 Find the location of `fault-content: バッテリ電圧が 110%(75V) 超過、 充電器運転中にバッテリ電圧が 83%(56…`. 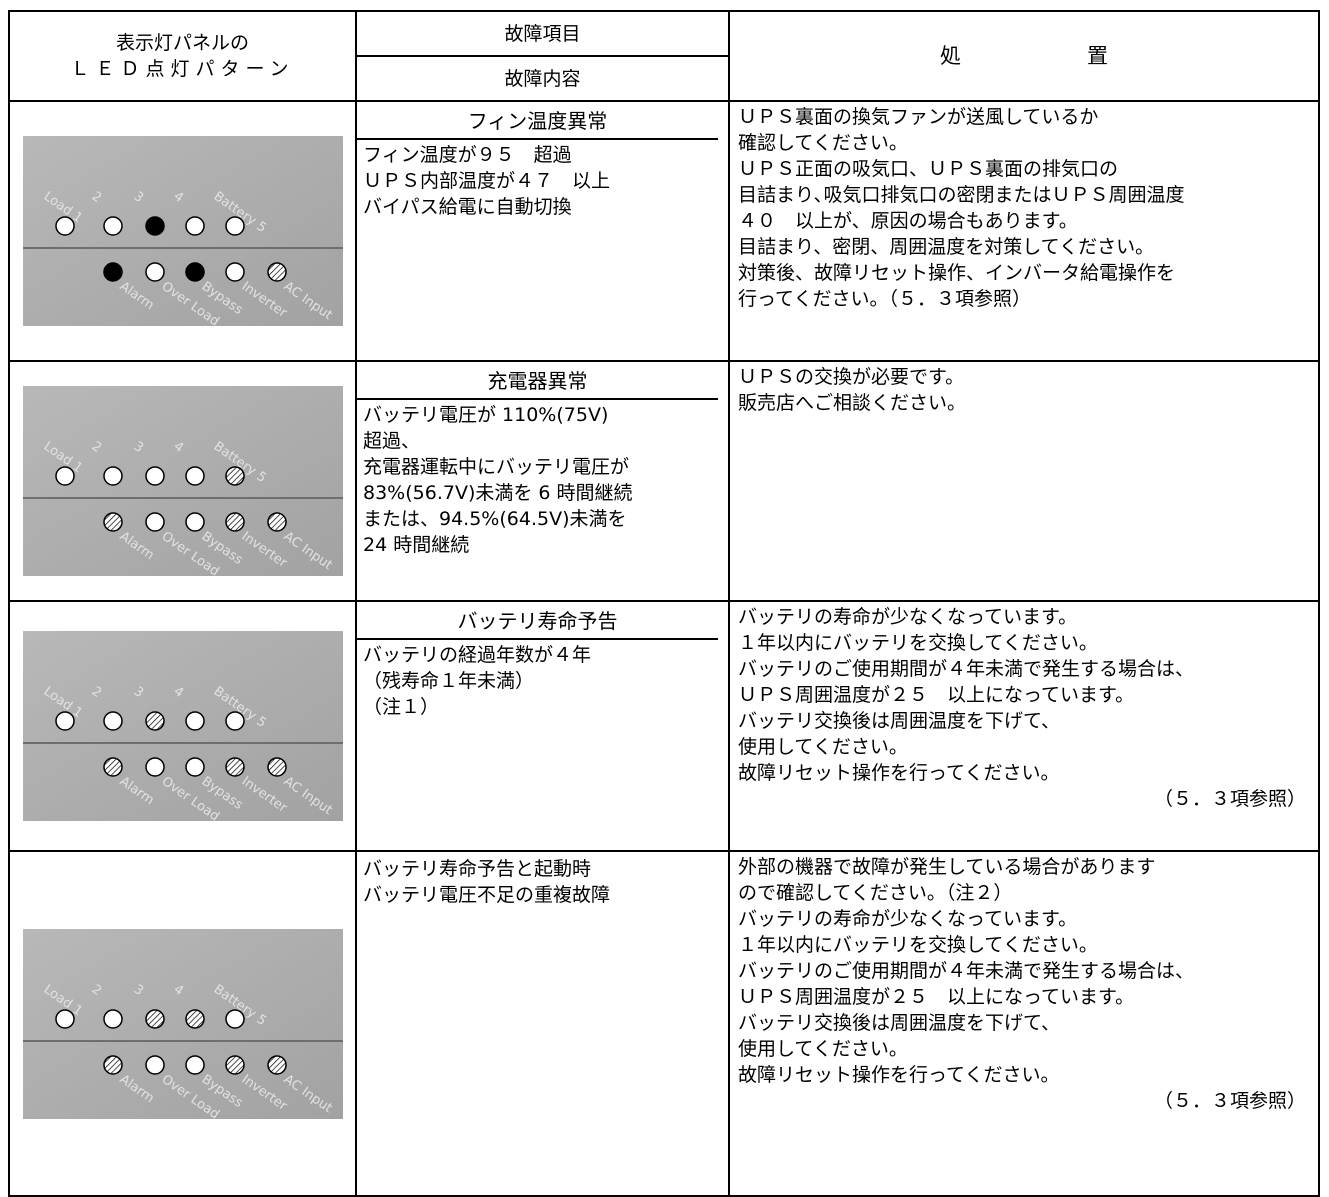

fault-content: バッテリ電圧が 110%(75V) 超過、 充電器運転中にバッテリ電圧が 83%(56… is located at coordinates (542, 480).